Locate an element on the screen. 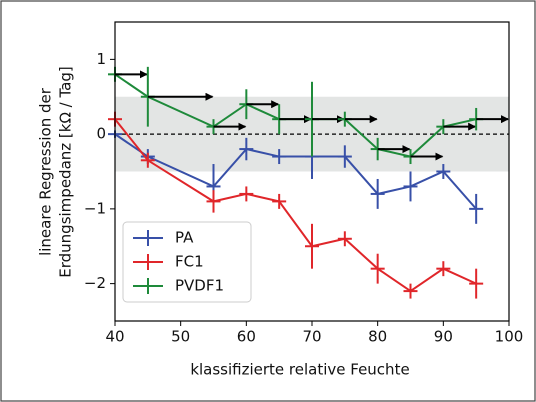  legend-label: FC1 is located at coordinates (189, 262).